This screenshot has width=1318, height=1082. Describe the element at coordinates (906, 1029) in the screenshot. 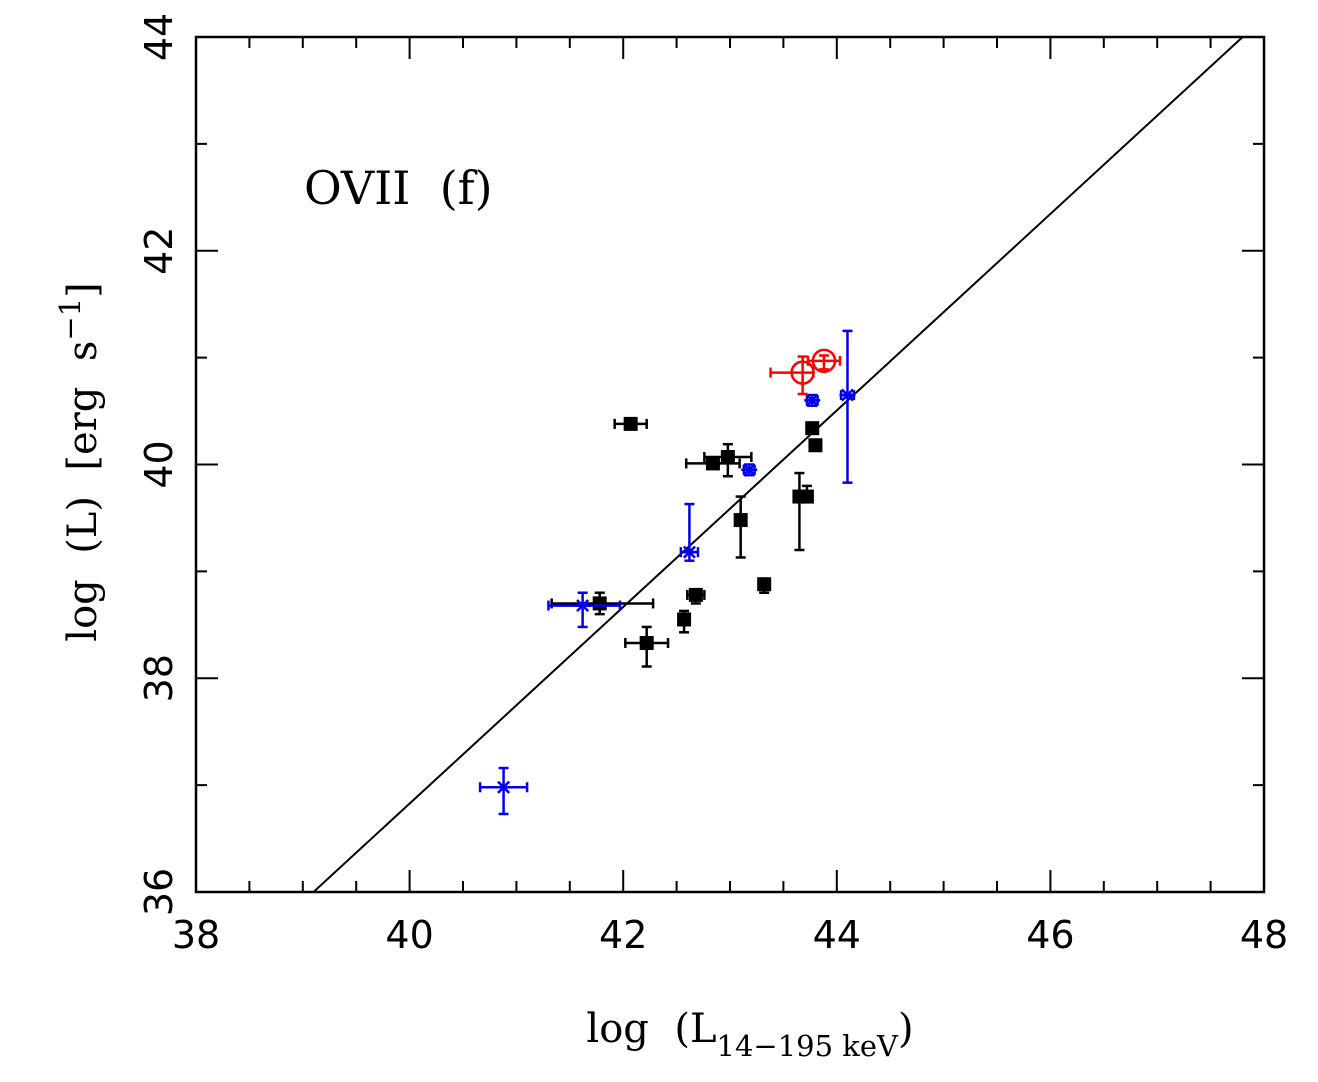

I see `x-axis-title-close: )` at that location.